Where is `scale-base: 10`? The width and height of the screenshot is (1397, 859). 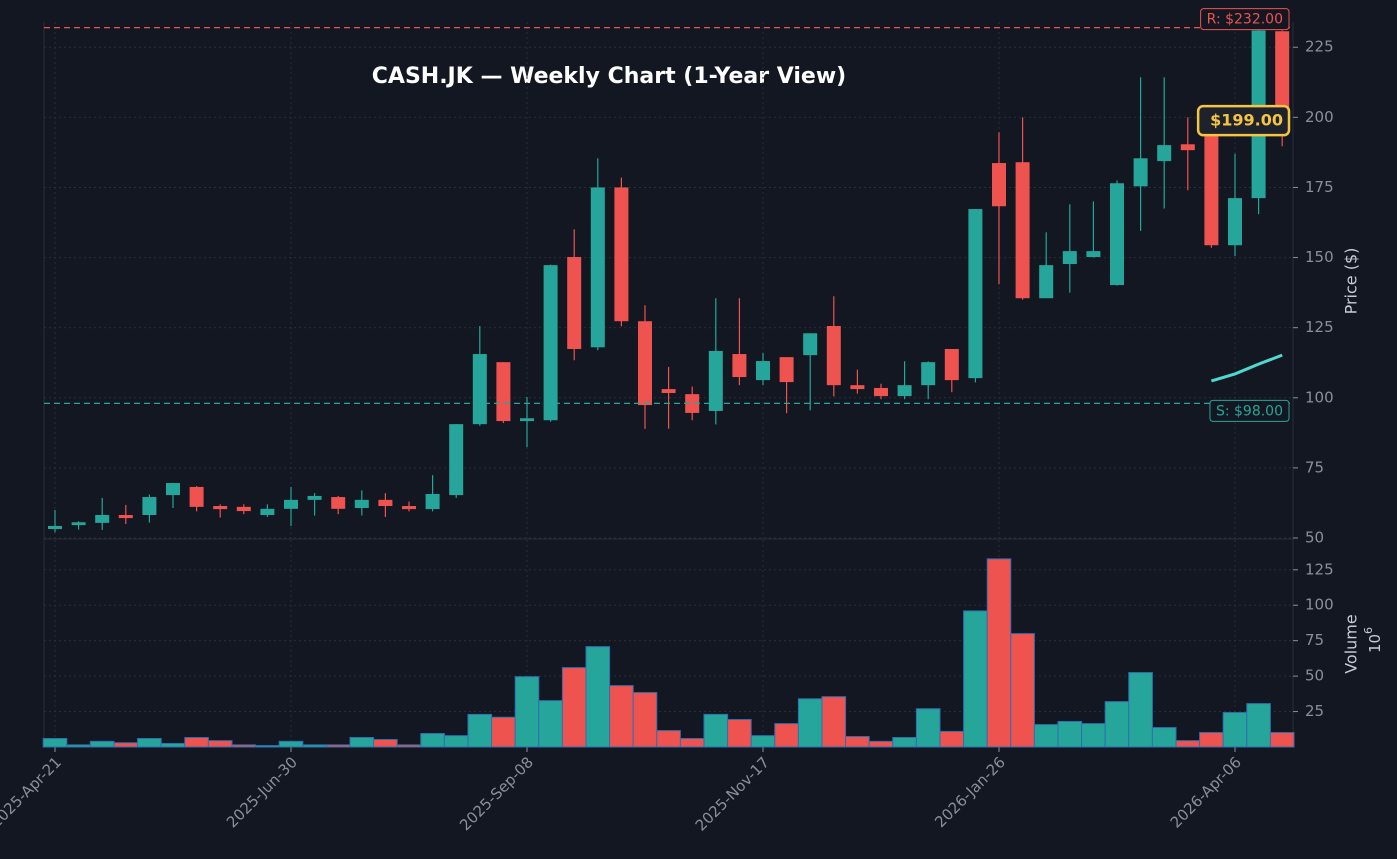 scale-base: 10 is located at coordinates (1375, 643).